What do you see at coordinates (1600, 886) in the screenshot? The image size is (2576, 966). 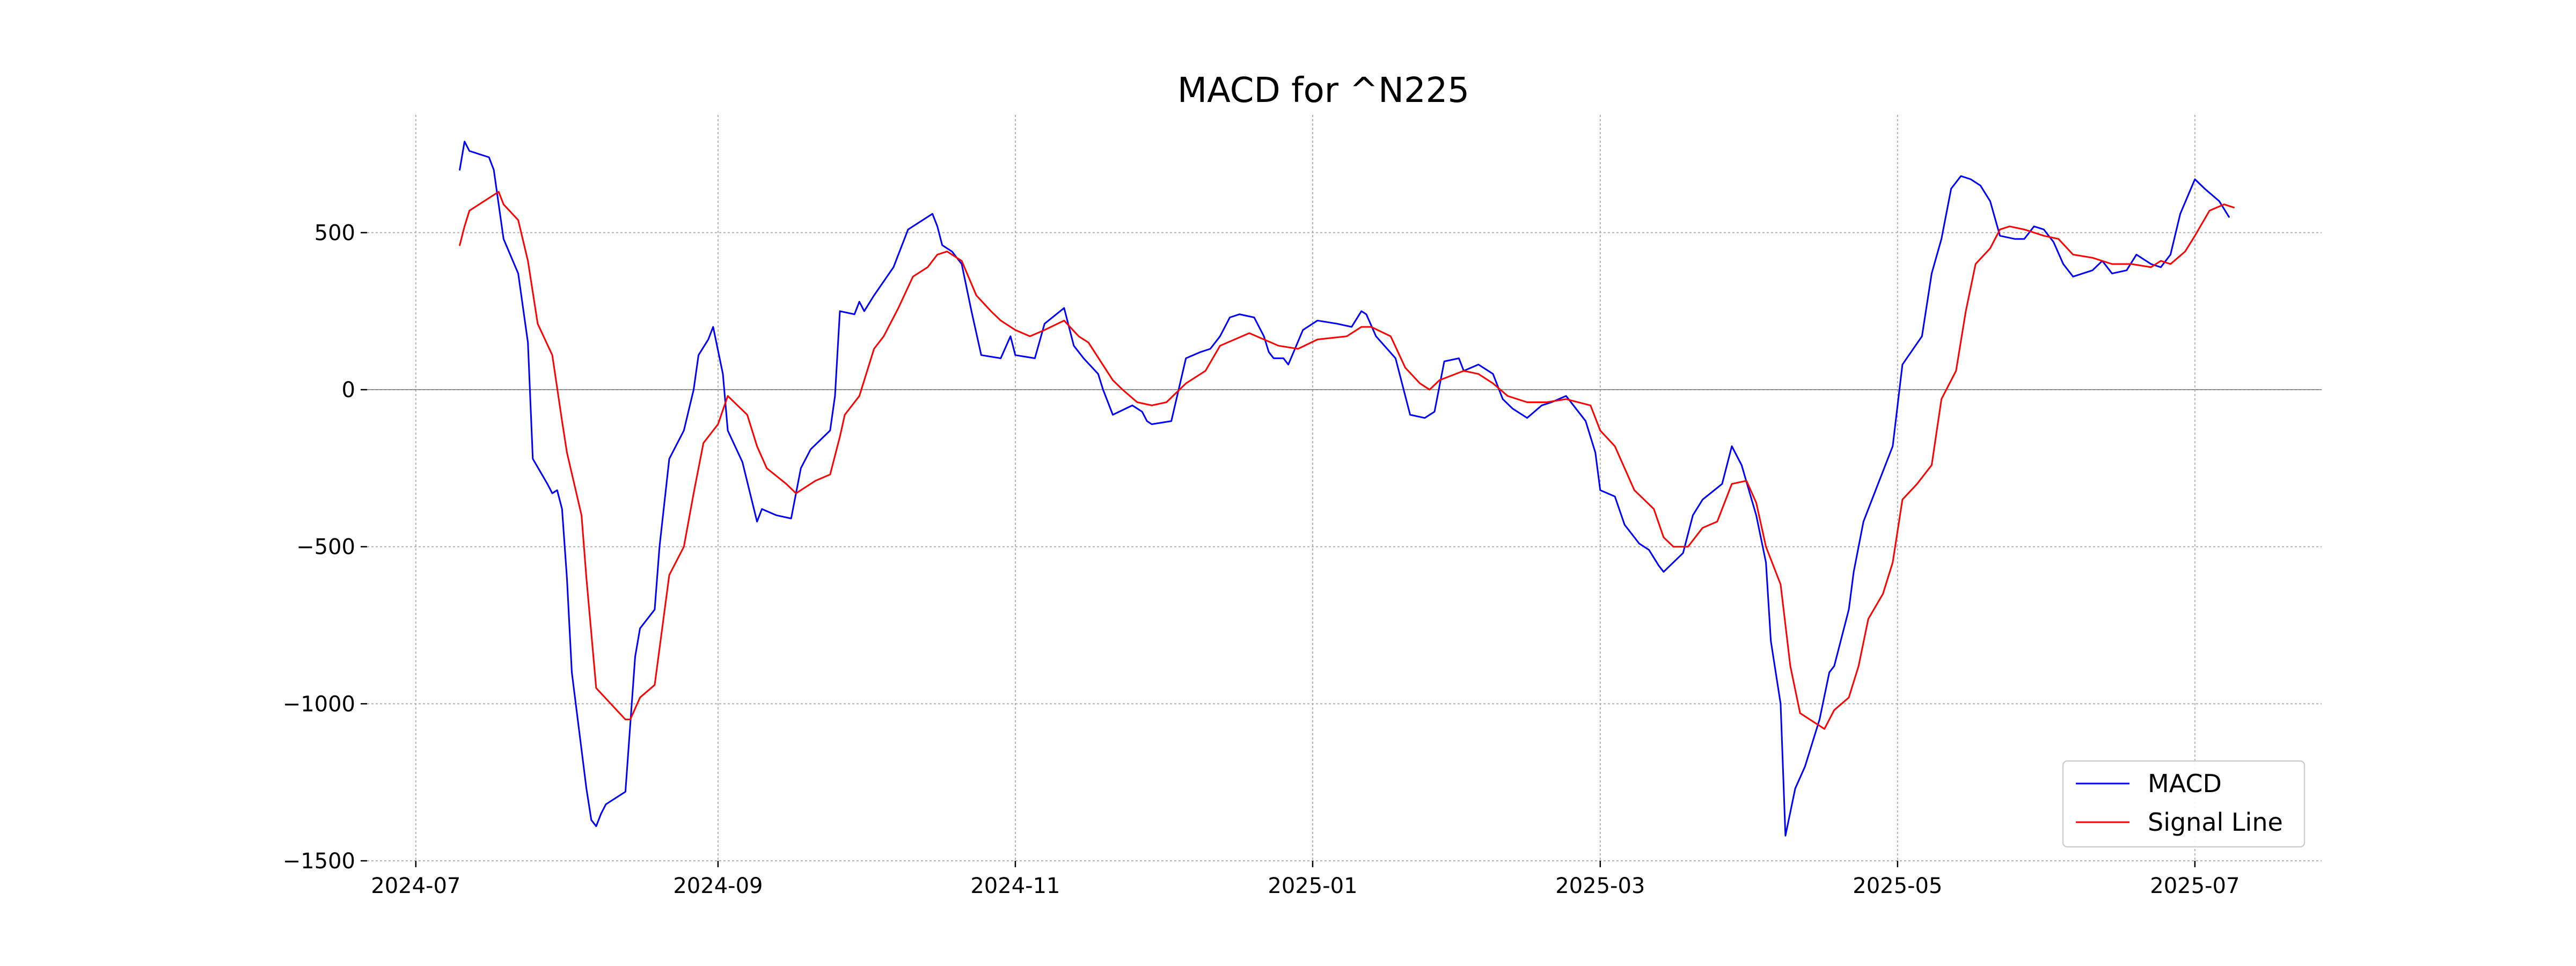 I see `x-tick-label: 2025-03` at bounding box center [1600, 886].